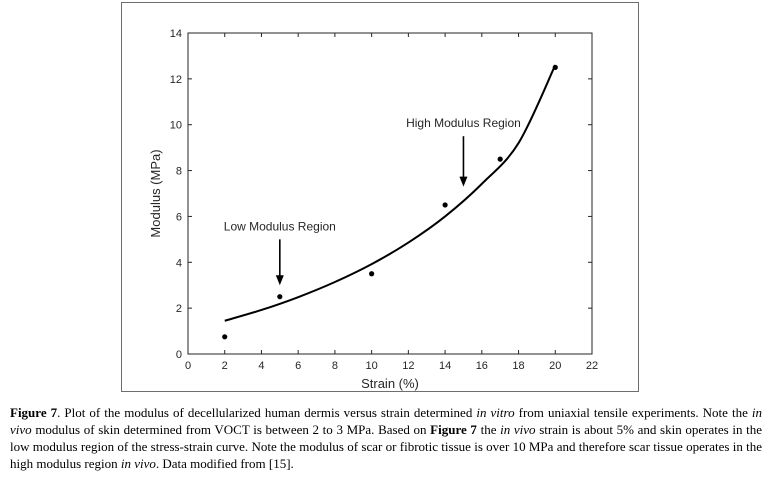 The width and height of the screenshot is (769, 482). I want to click on x-tick-label: 8, so click(335, 366).